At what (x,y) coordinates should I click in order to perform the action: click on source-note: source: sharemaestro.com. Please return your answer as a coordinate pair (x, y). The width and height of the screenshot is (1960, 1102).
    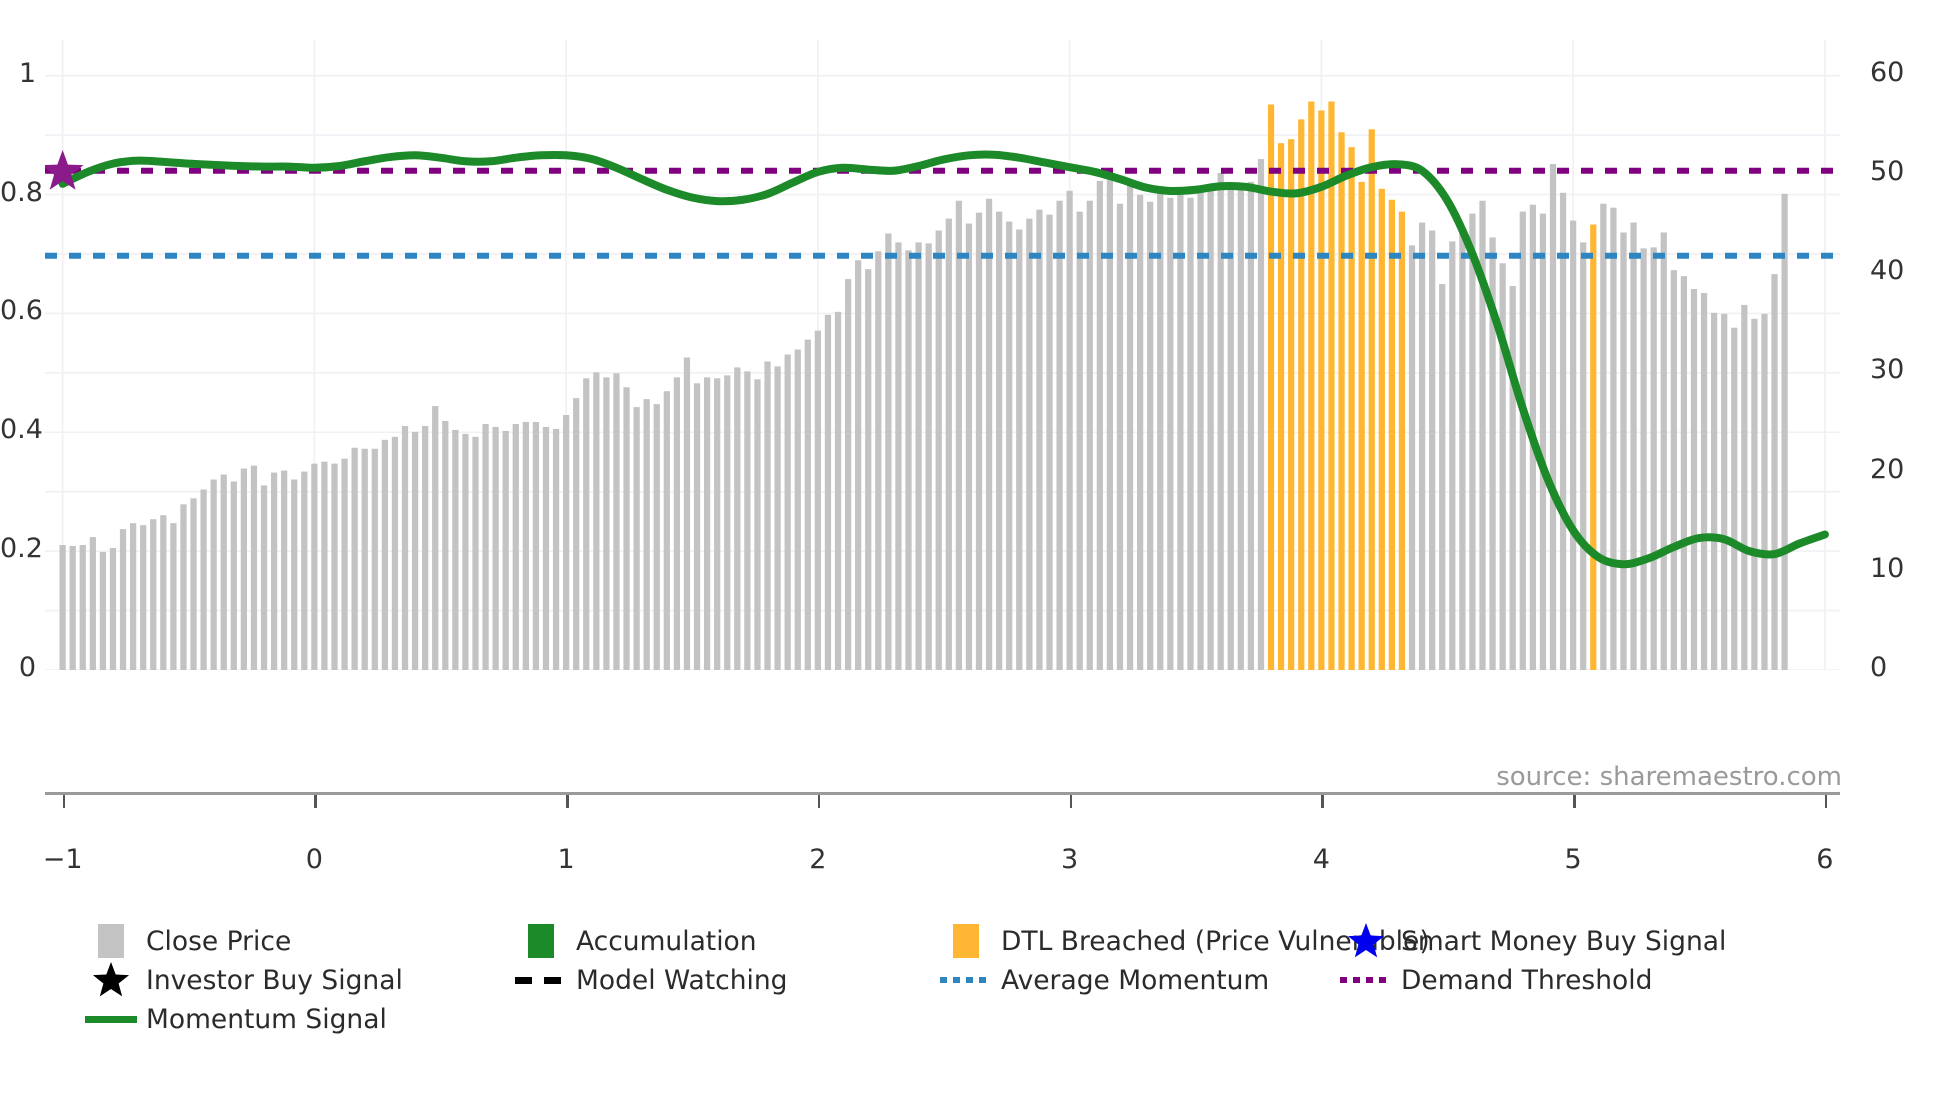
    Looking at the image, I should click on (1669, 777).